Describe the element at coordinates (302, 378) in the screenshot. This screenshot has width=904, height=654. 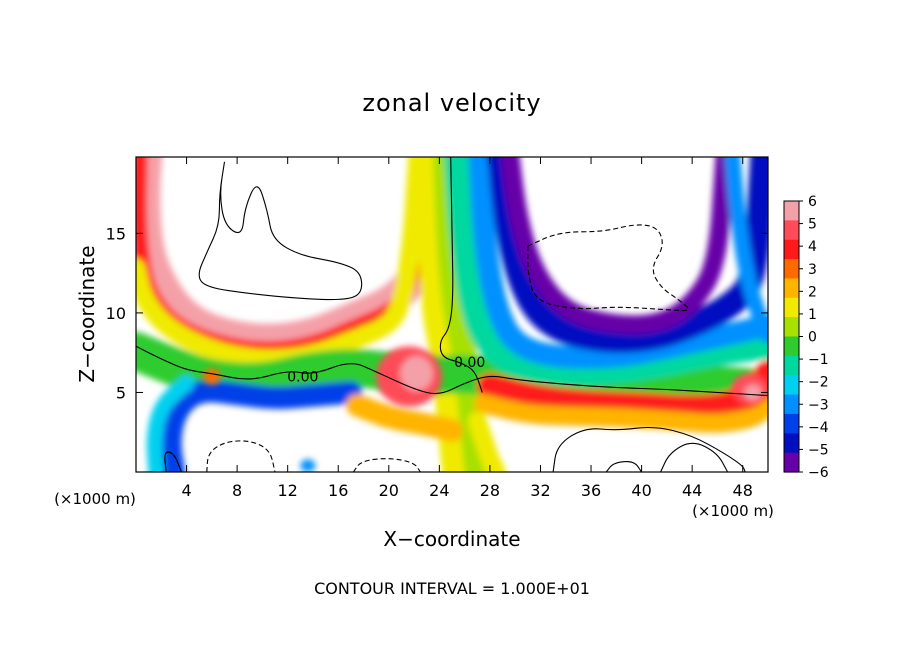
I see `contour-label-0: 0.00` at that location.